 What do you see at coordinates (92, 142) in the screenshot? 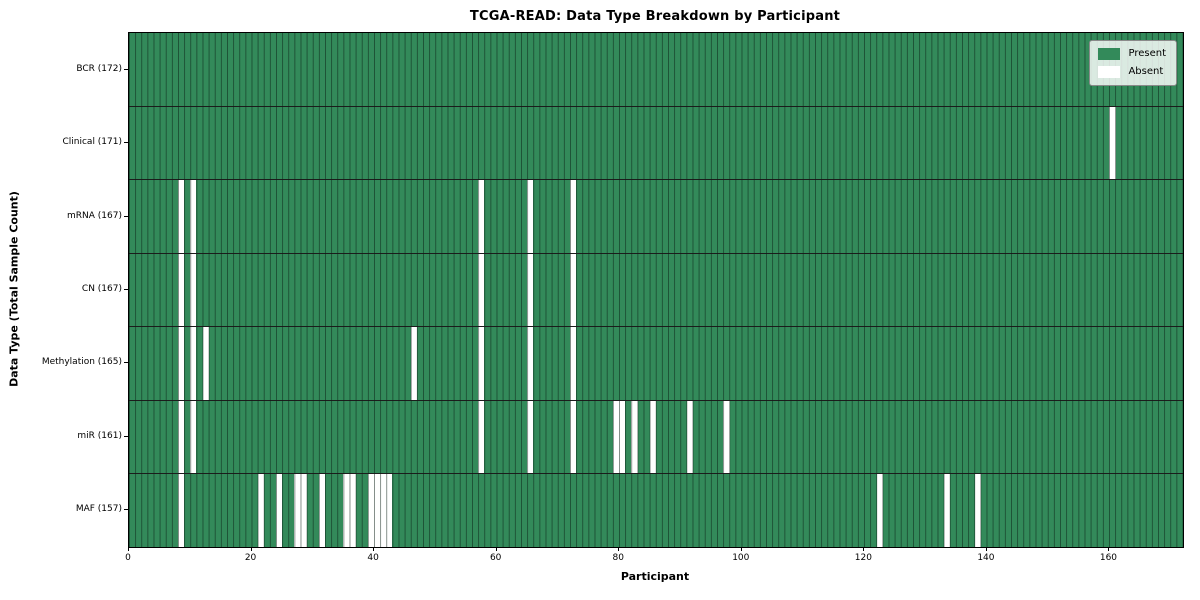
I see `y-tick-label: Clinical (171)` at bounding box center [92, 142].